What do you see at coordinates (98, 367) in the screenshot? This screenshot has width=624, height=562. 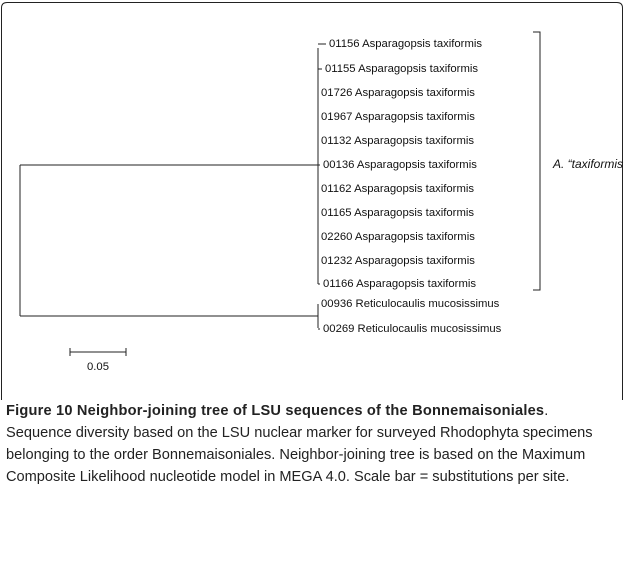 I see `scale-label: 0.05` at bounding box center [98, 367].